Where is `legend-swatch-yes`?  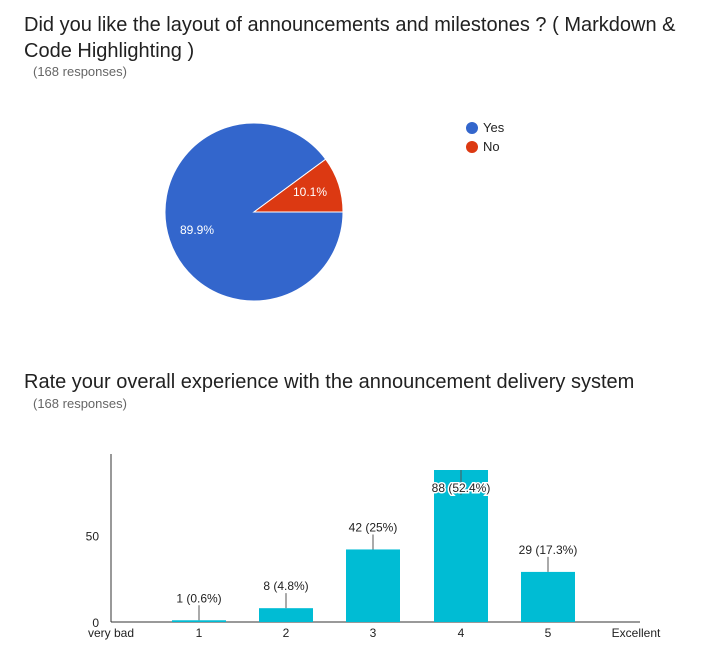
legend-swatch-yes is located at coordinates (472, 128).